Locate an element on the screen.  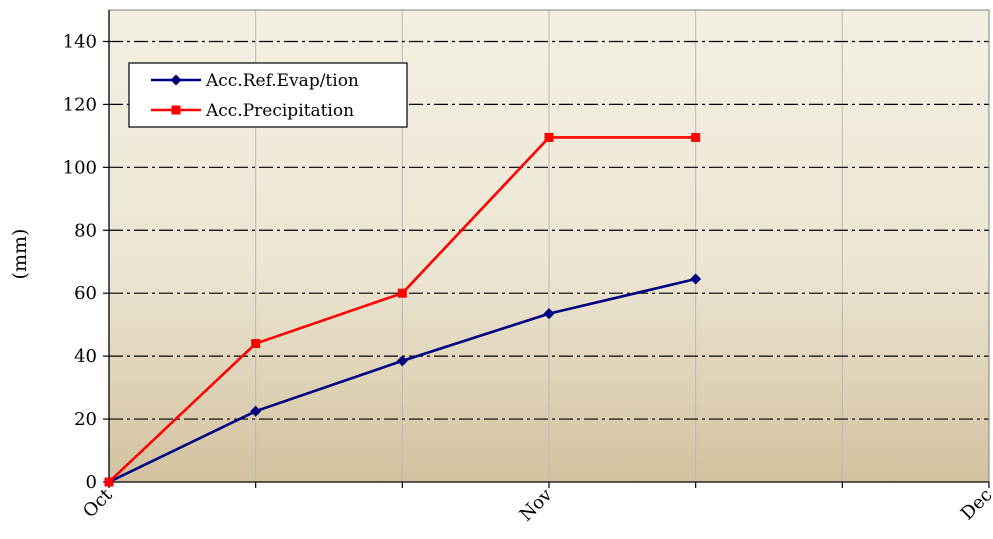
y-tick-label: 120 is located at coordinates (80, 104).